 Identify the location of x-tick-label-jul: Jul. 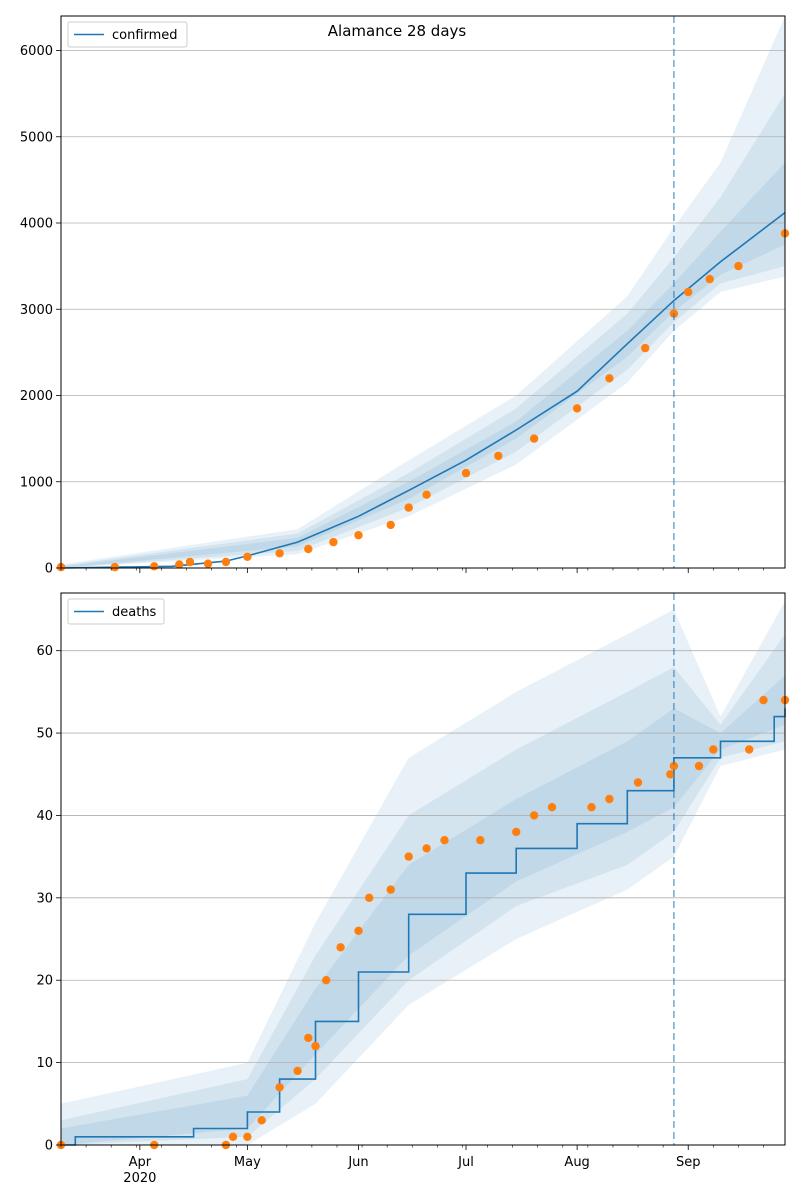
(465, 1162).